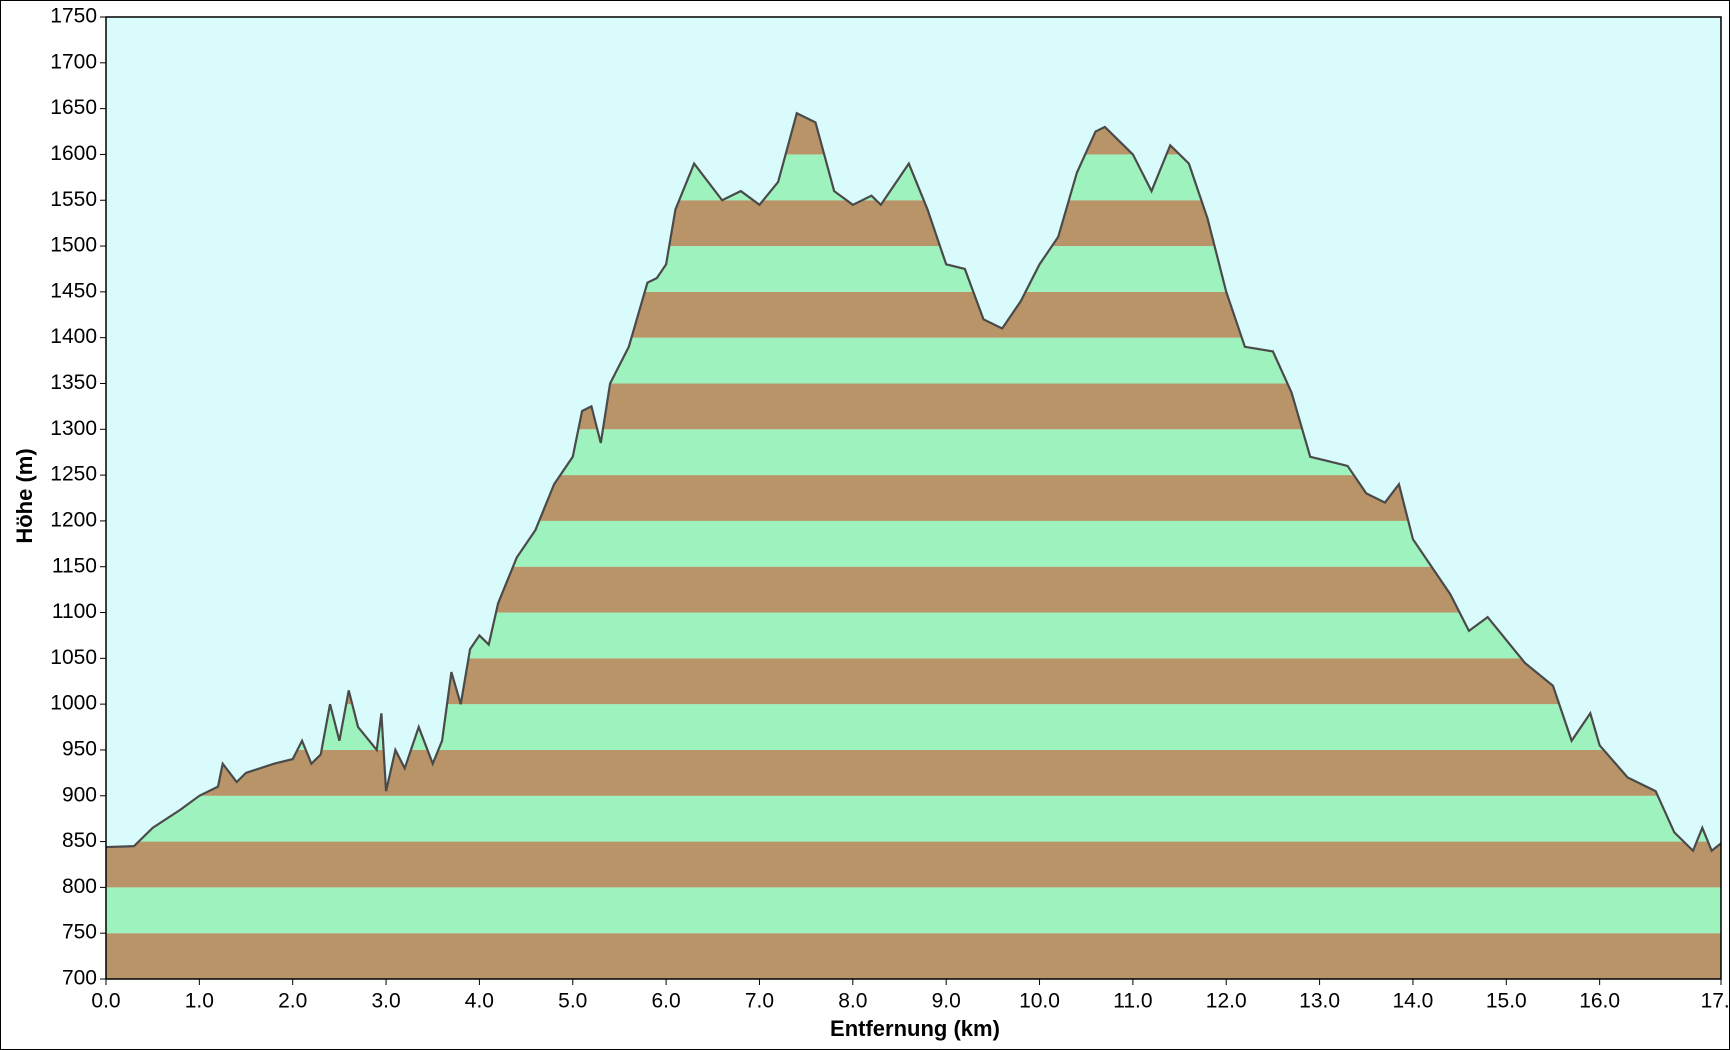 This screenshot has height=1050, width=1730. What do you see at coordinates (105, 1001) in the screenshot?
I see `x-tick-label: 0.0` at bounding box center [105, 1001].